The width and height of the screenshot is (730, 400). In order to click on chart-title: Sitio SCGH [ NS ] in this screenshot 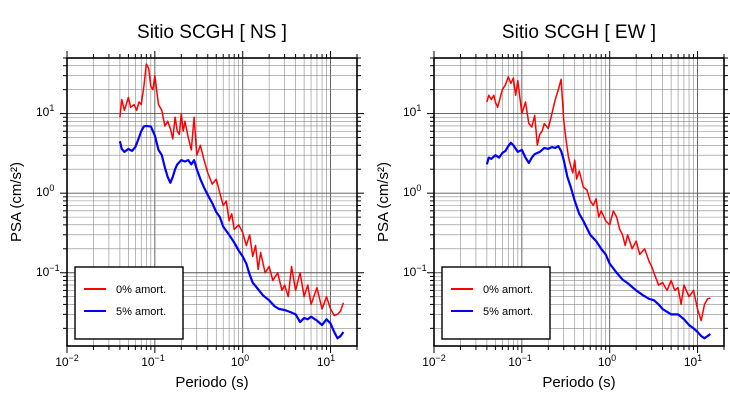, I will do `click(212, 32)`.